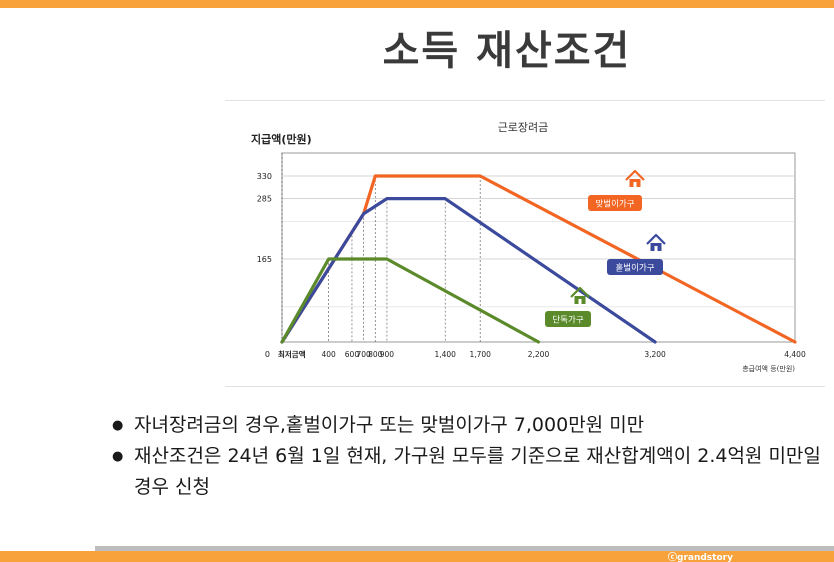 The height and width of the screenshot is (562, 834). Describe the element at coordinates (445, 354) in the screenshot. I see `x-tick-label: 1,400` at that location.